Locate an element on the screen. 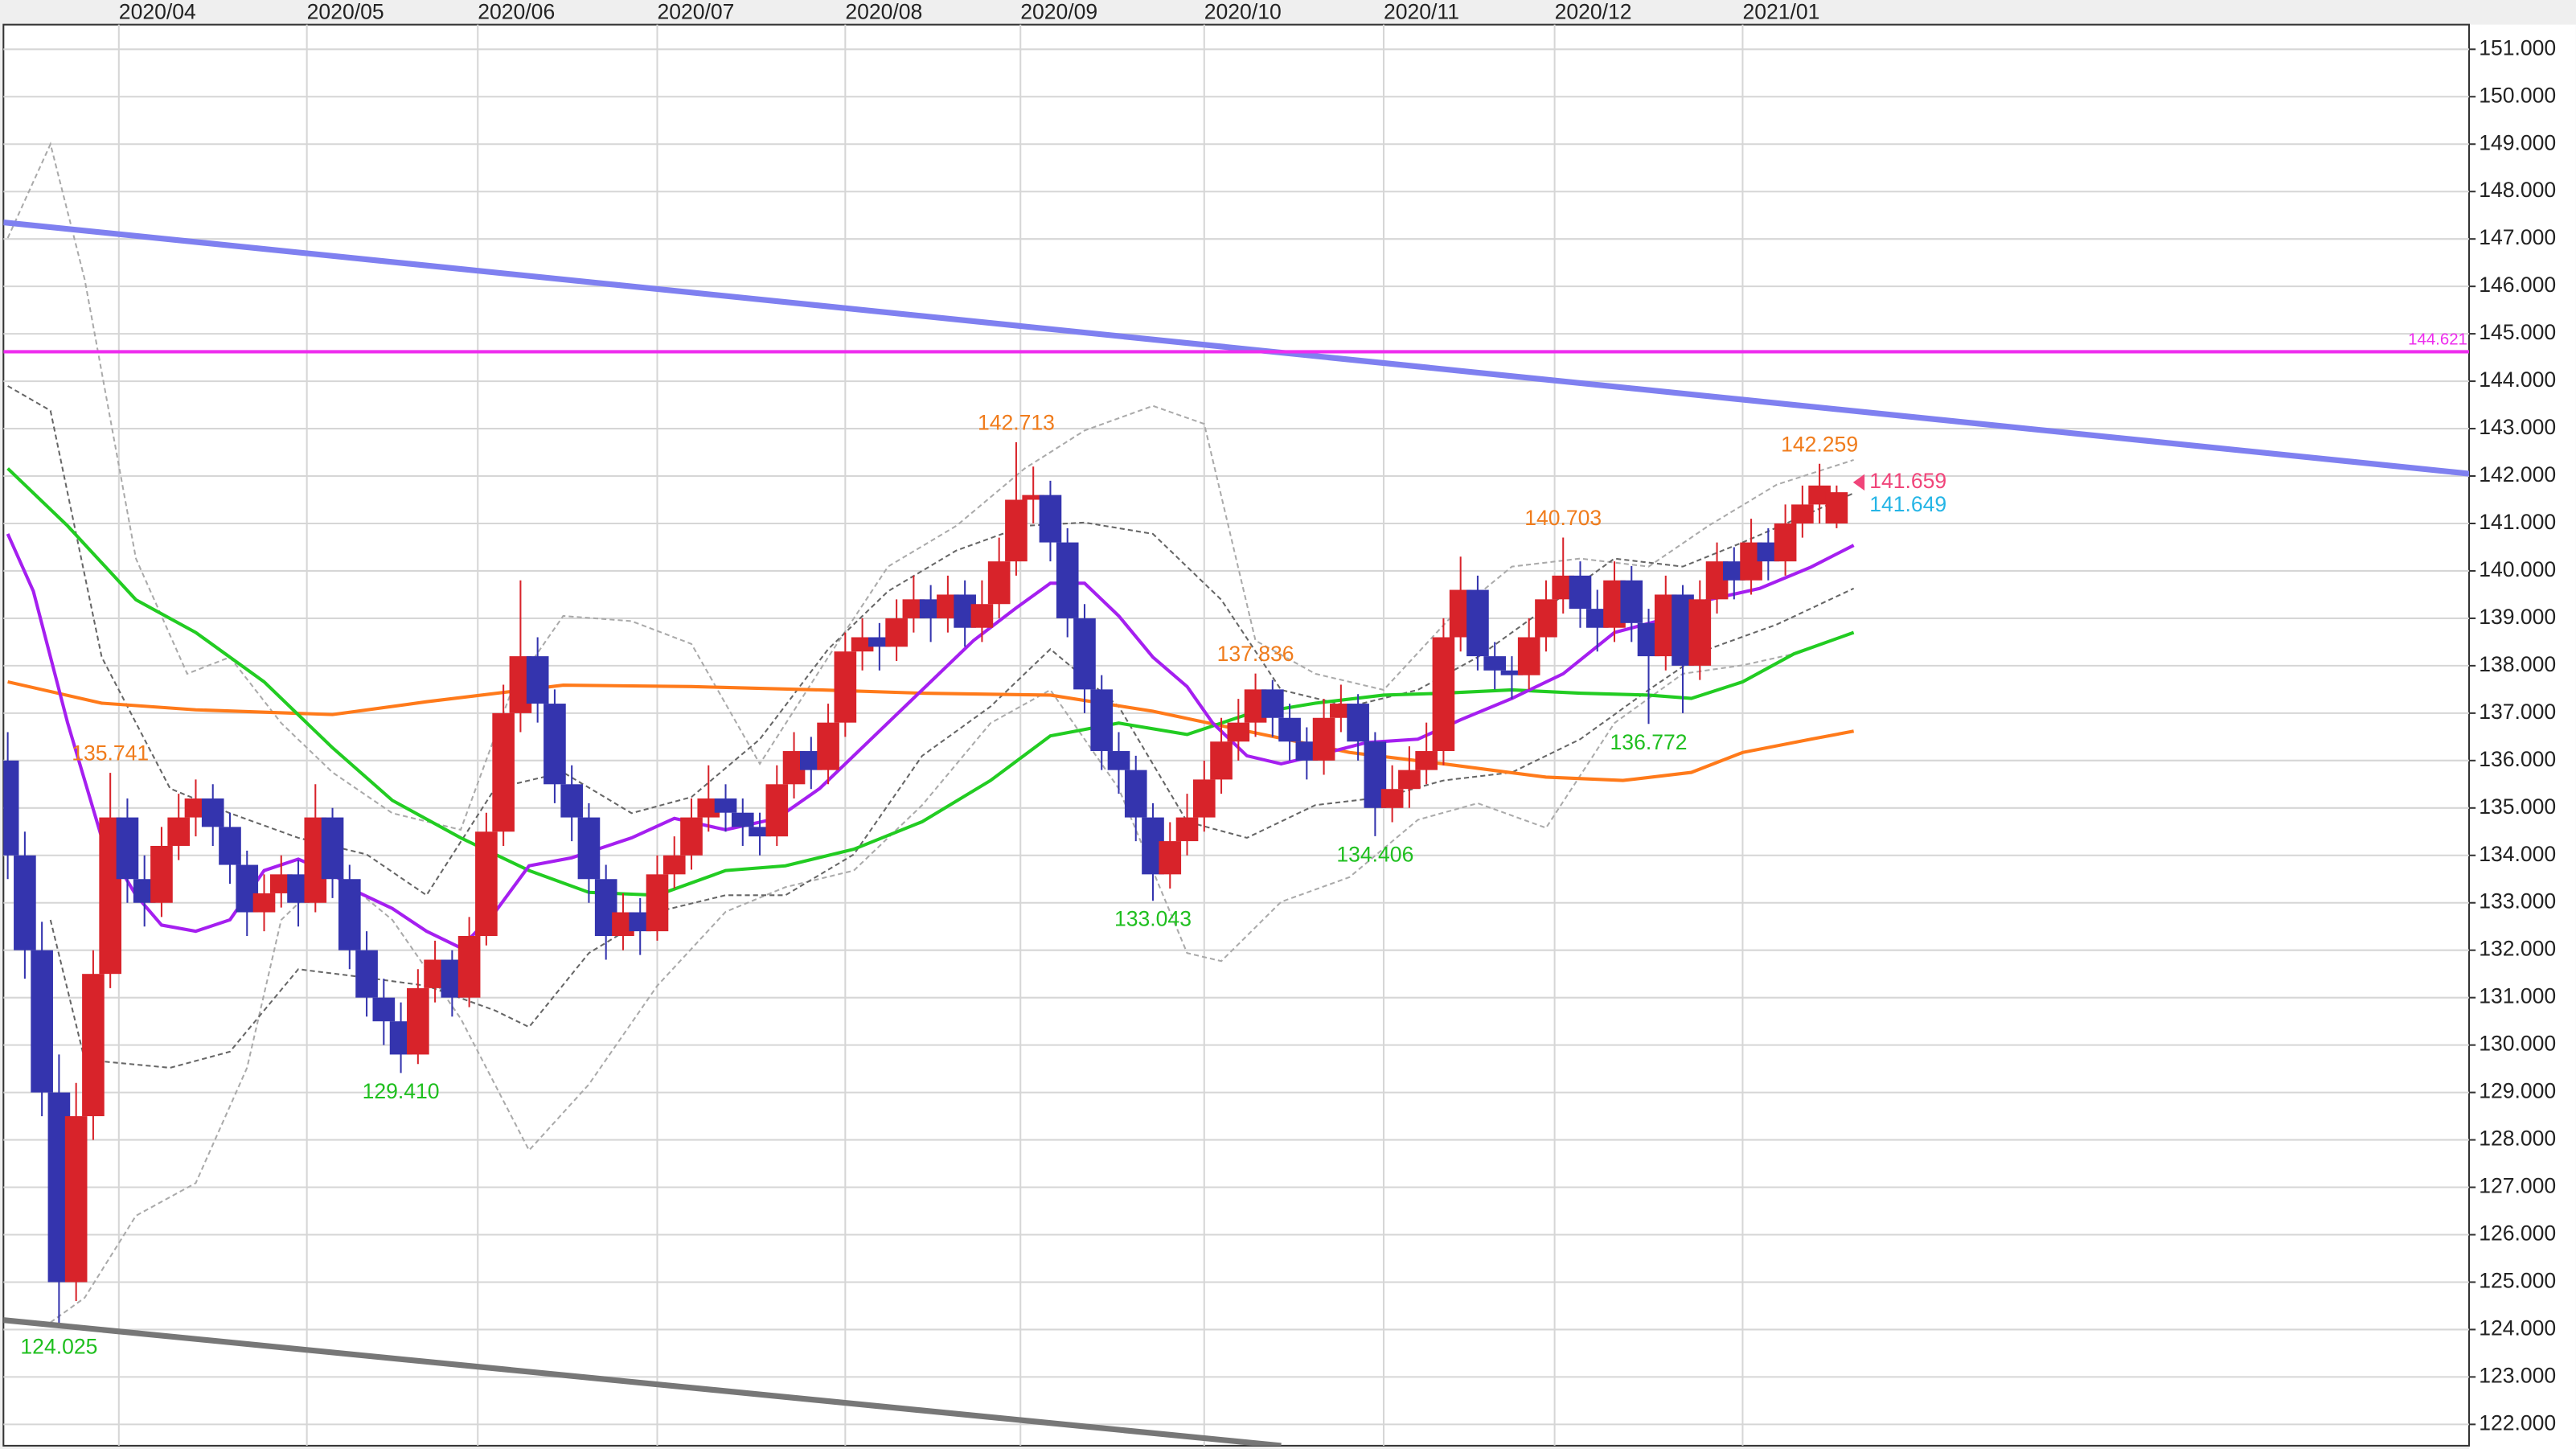 The height and width of the screenshot is (1449, 2576). y-tick-label: 126.000 is located at coordinates (2518, 1233).